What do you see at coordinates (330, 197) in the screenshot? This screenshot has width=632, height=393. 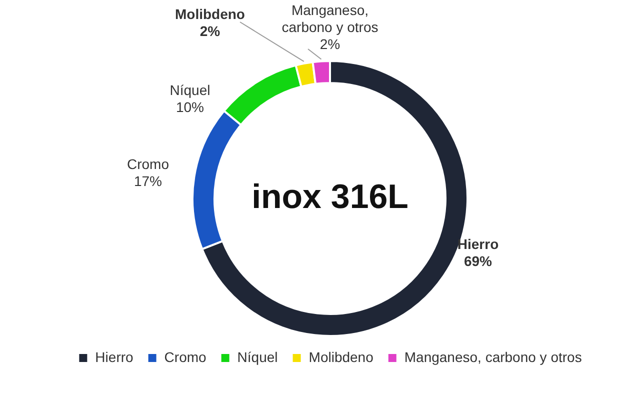 I see `text: inox 316L` at bounding box center [330, 197].